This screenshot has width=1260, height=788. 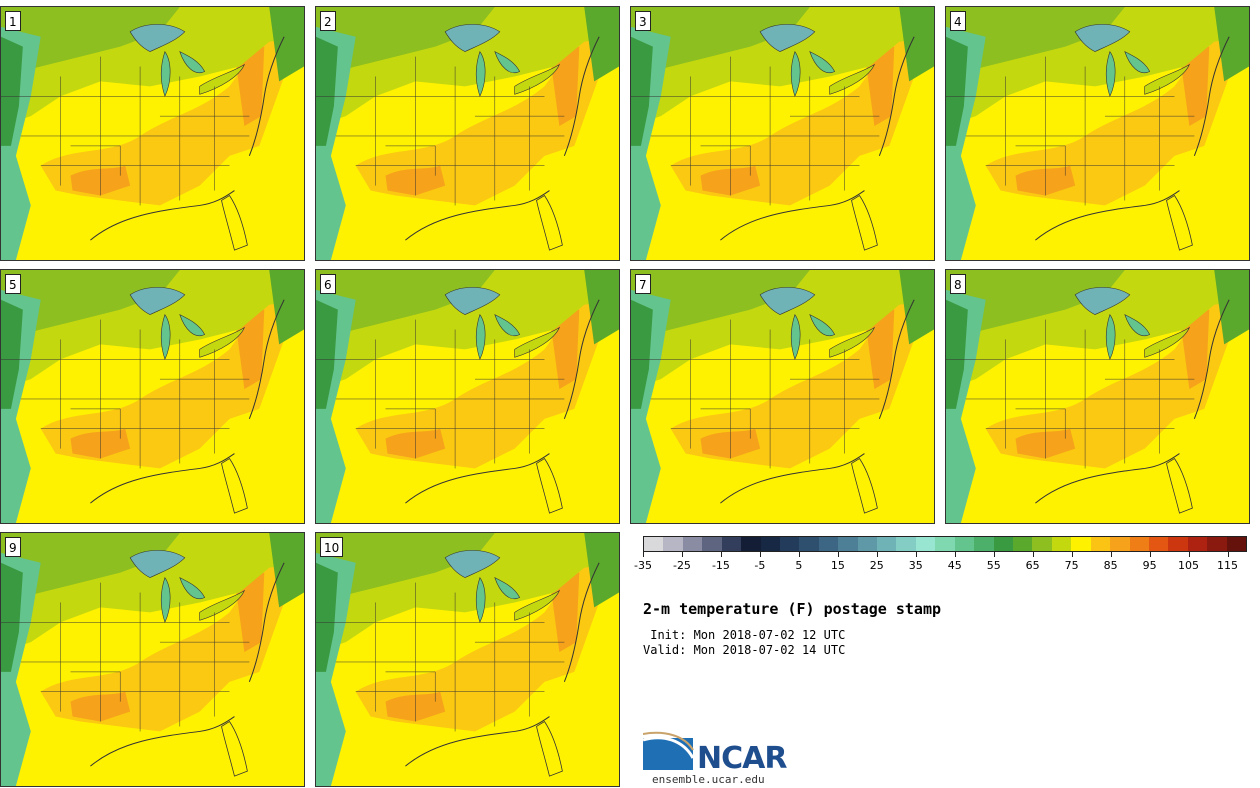 I want to click on member-label-7: 7, so click(x=643, y=284).